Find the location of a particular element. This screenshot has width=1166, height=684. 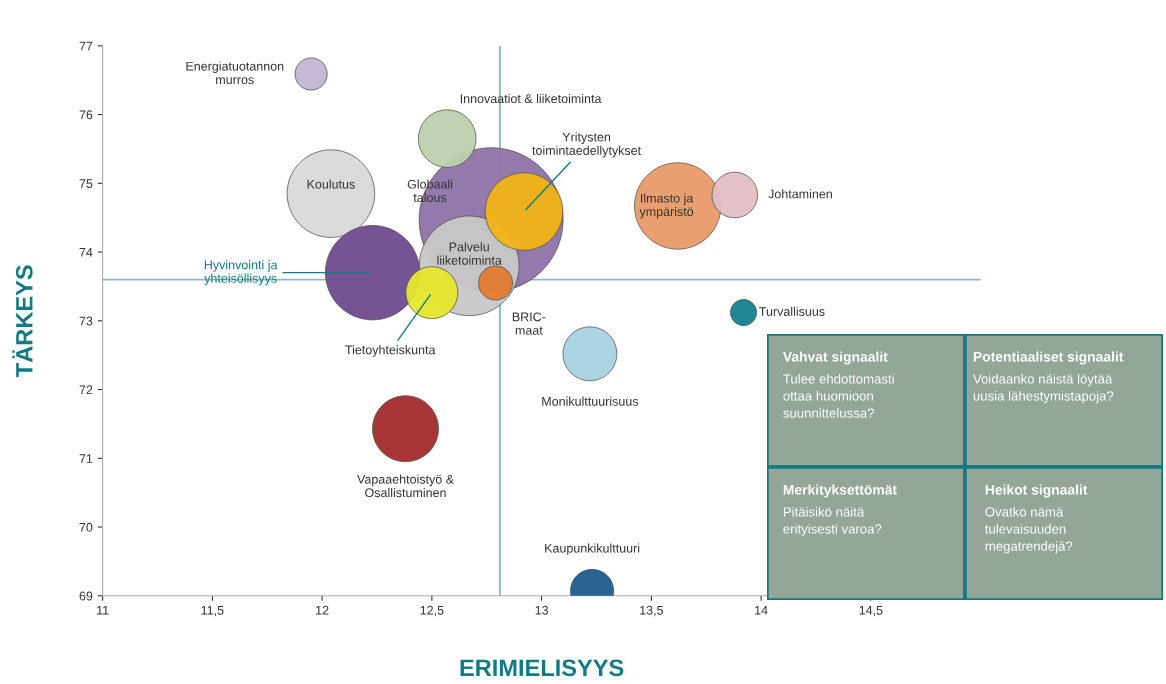

series-label: Palvelu liiketoiminta is located at coordinates (469, 253).